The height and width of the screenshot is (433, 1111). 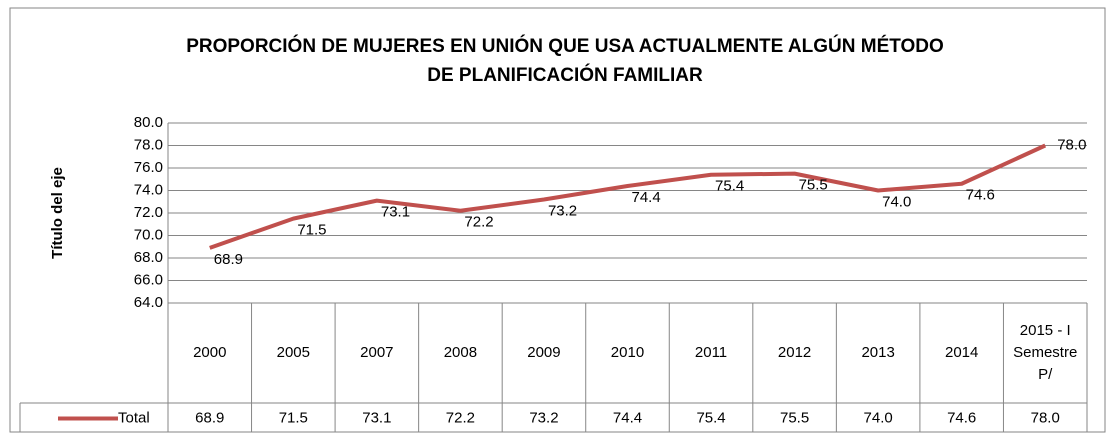 I want to click on data-label: 73.2, so click(x=562, y=210).